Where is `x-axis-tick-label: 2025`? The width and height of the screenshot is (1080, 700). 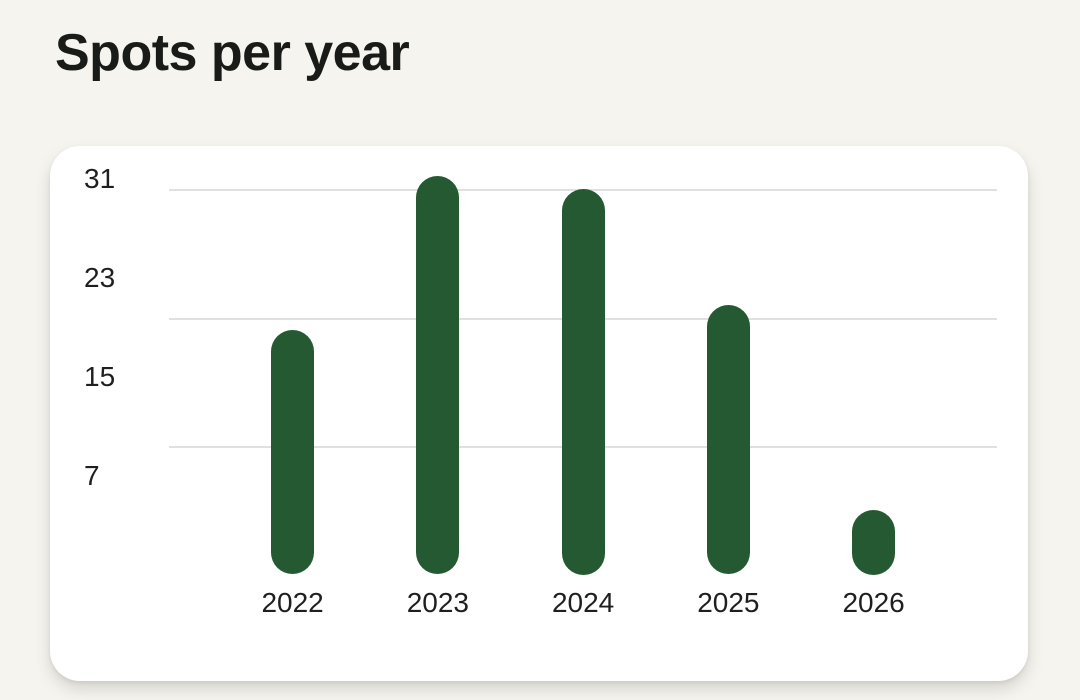
x-axis-tick-label: 2025 is located at coordinates (728, 602).